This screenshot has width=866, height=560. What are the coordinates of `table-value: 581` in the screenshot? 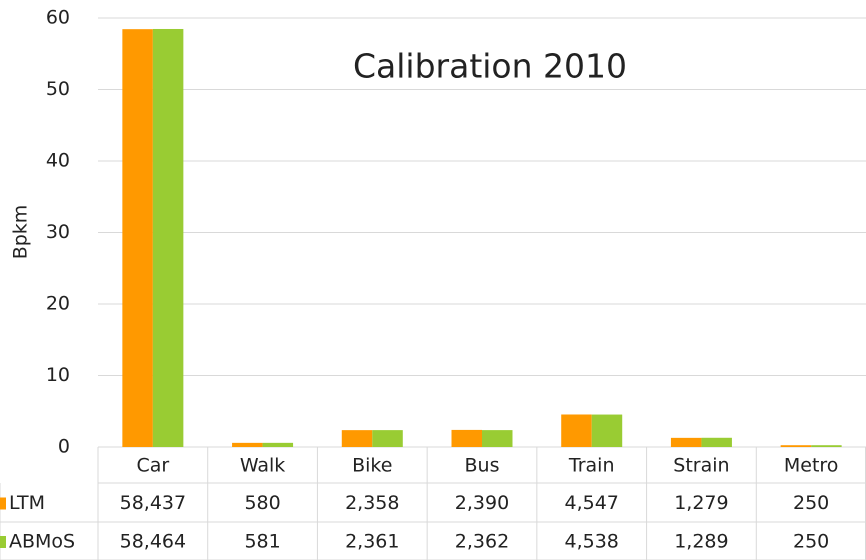 It's located at (262, 542).